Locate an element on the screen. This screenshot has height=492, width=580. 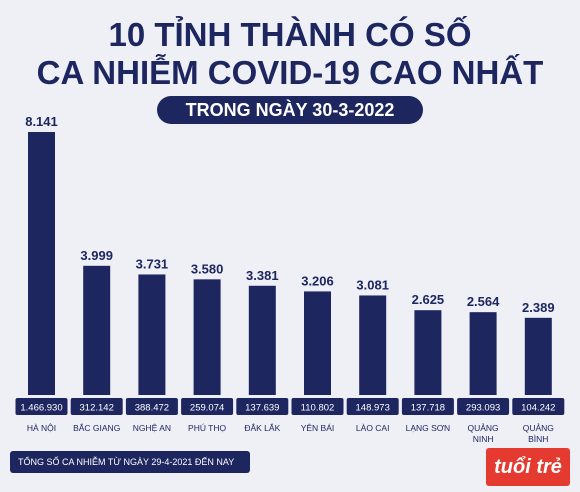
category-label: PHÚ THỌ is located at coordinates (207, 428).